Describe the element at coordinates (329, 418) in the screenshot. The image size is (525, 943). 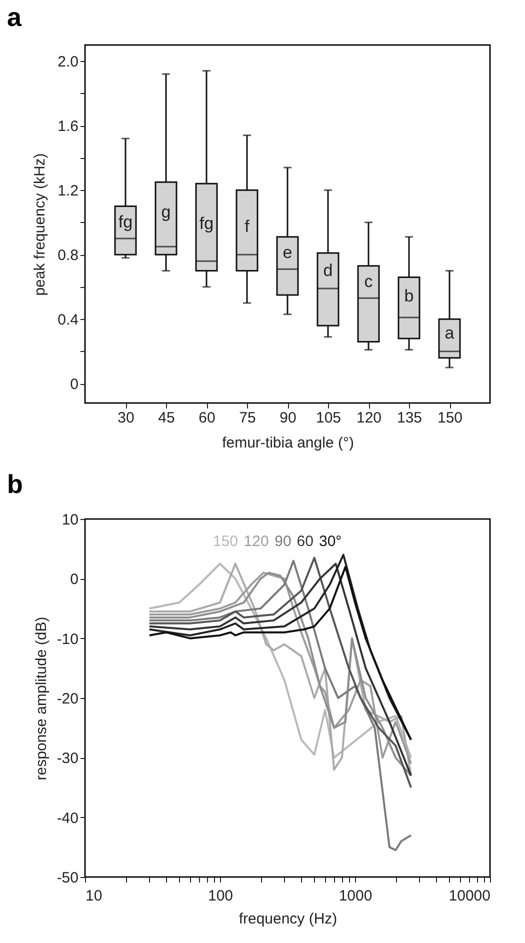
I see `x-tick-label: 105` at that location.